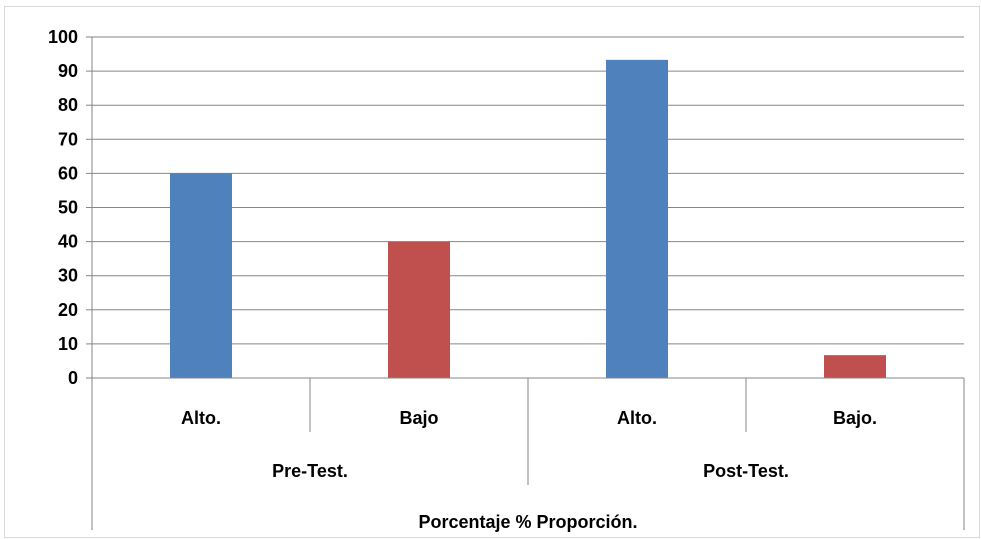  Describe the element at coordinates (418, 418) in the screenshot. I see `category-label: Bajo` at that location.